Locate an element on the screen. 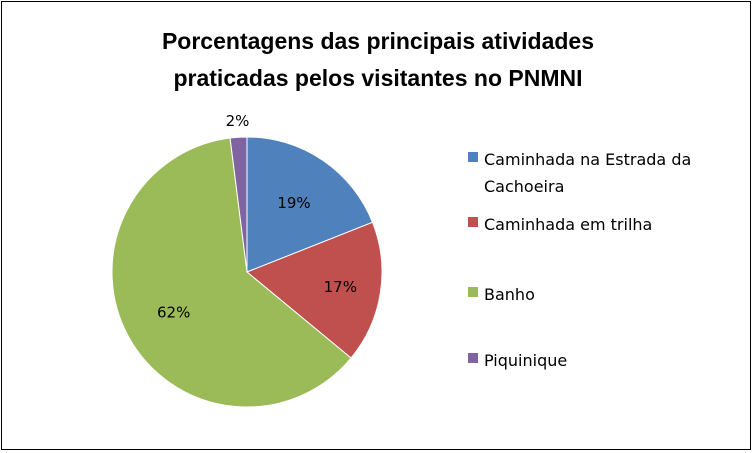 Image resolution: width=754 pixels, height=453 pixels. legend-swatch-banho is located at coordinates (473, 292).